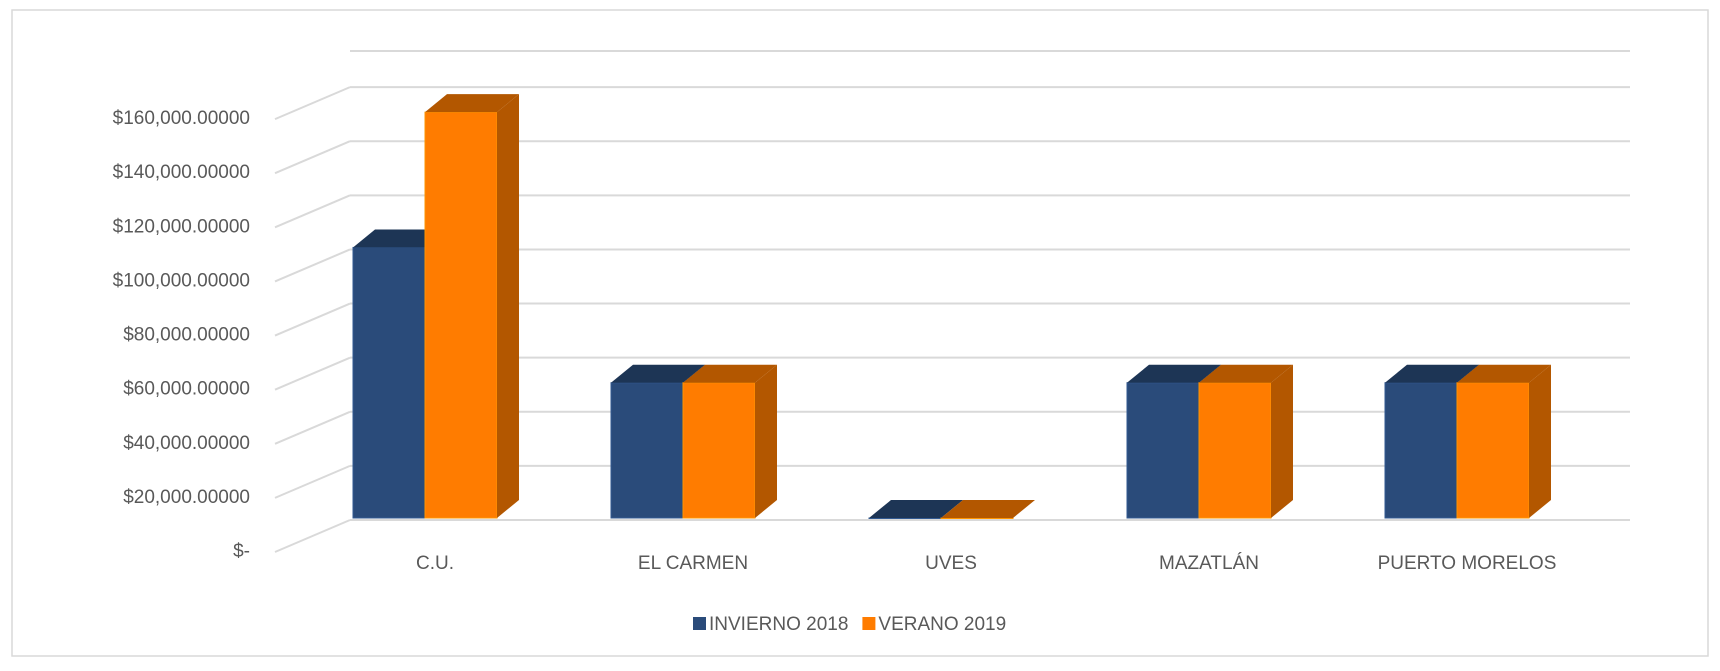  What do you see at coordinates (942, 624) in the screenshot?
I see `legend-label: VERANO 2019` at bounding box center [942, 624].